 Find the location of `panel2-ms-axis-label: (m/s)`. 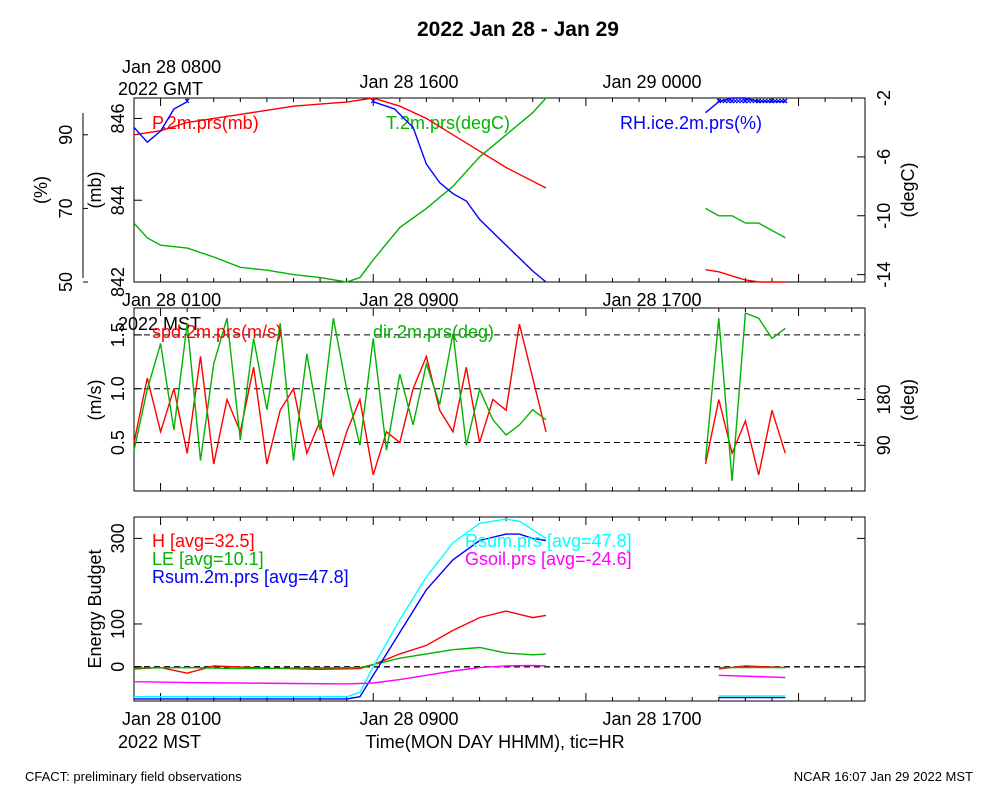

panel2-ms-axis-label: (m/s) is located at coordinates (95, 400).